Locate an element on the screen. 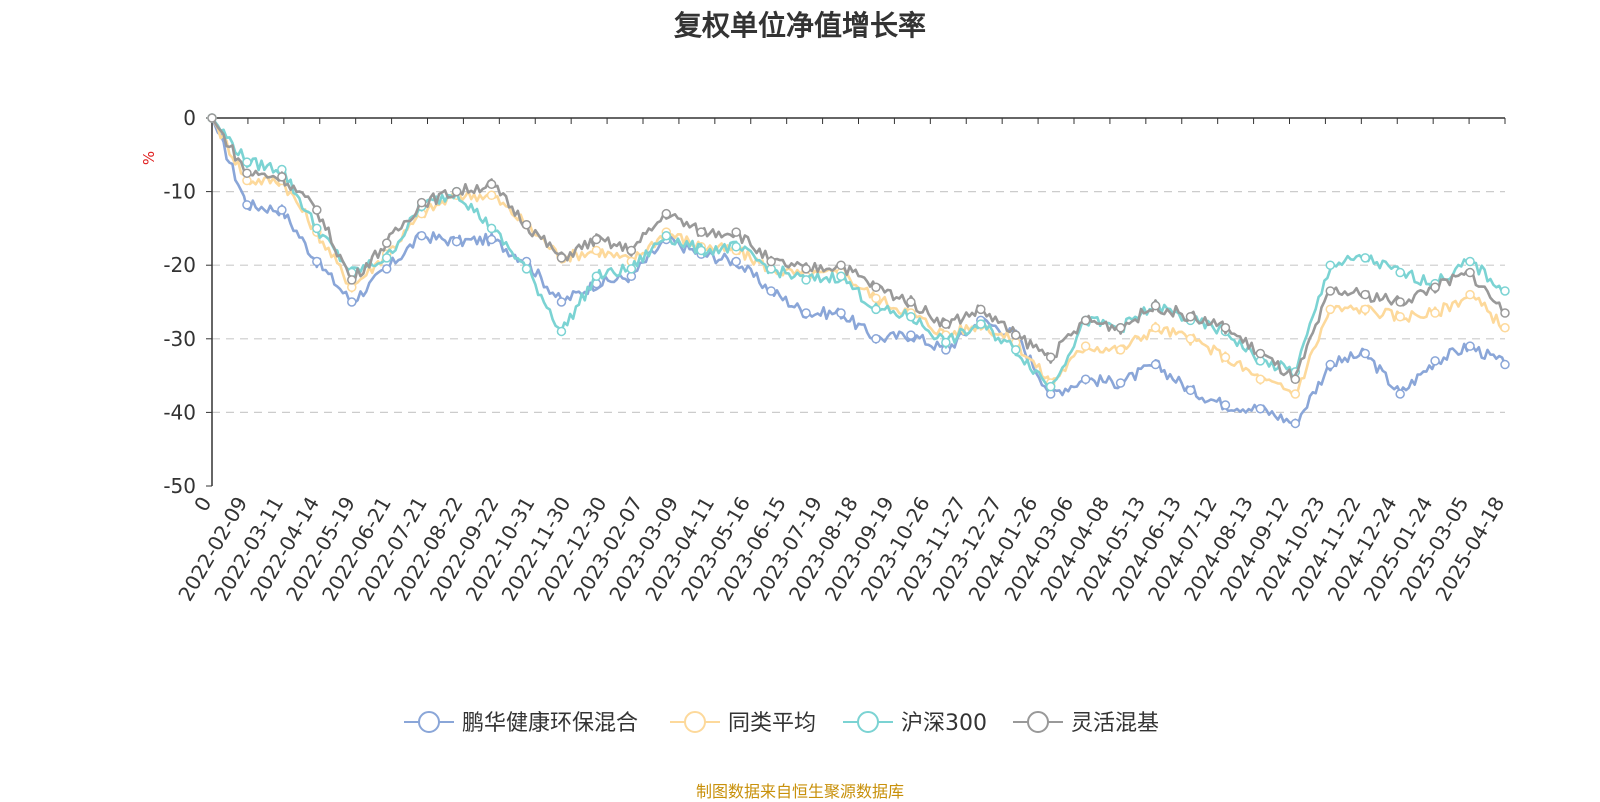 The image size is (1600, 802). y-tick-label: -20 is located at coordinates (179, 265).